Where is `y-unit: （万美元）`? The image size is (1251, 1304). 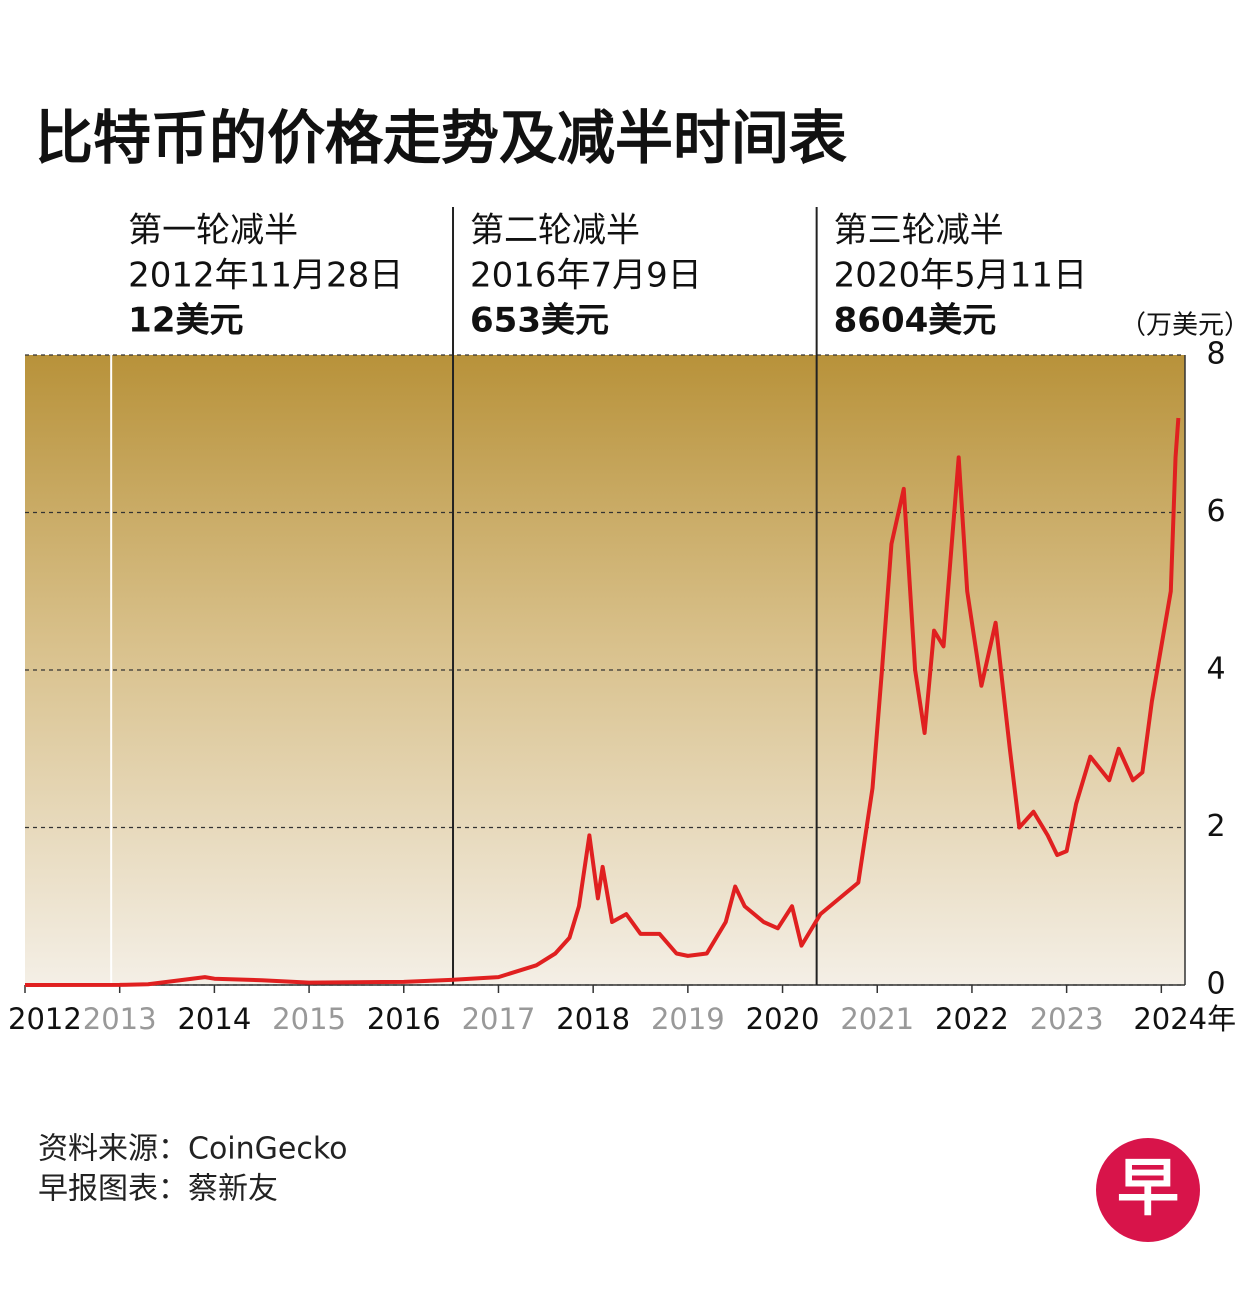
y-unit: （万美元） is located at coordinates (1185, 326).